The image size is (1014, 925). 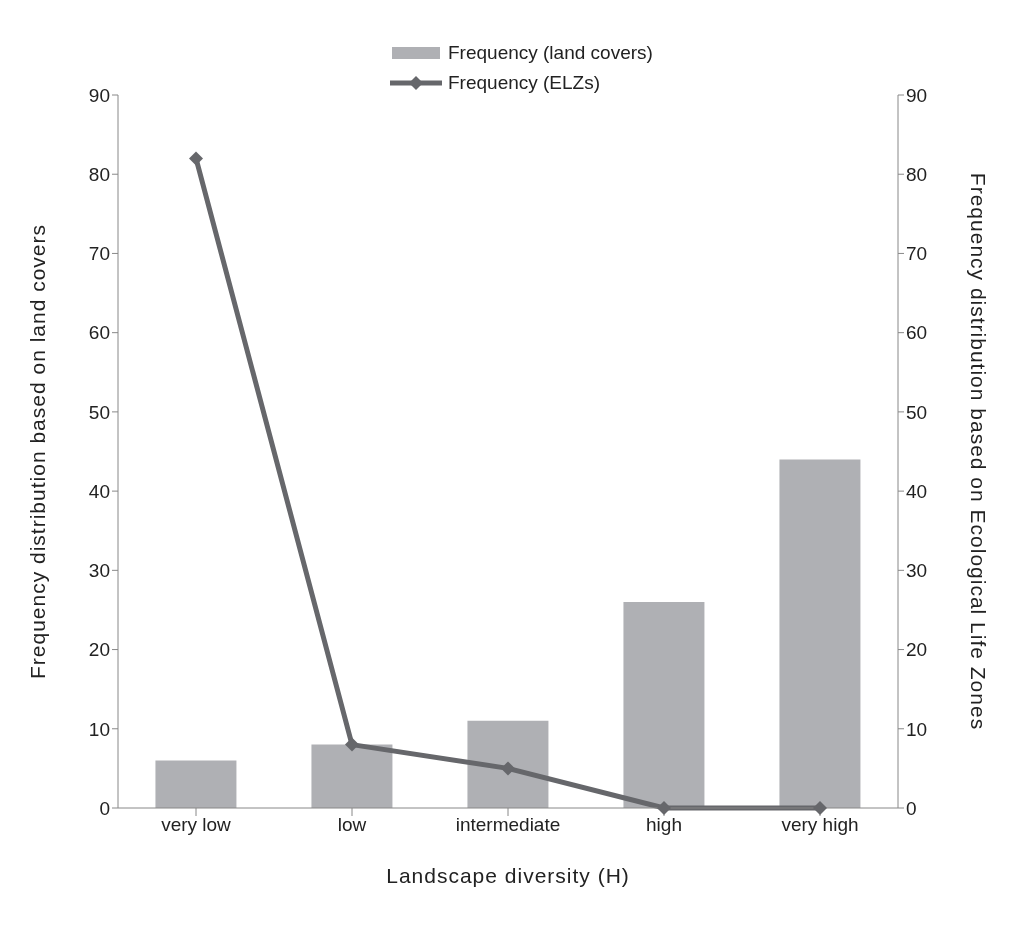 I want to click on x-tick-label: intermediate, so click(x=508, y=825).